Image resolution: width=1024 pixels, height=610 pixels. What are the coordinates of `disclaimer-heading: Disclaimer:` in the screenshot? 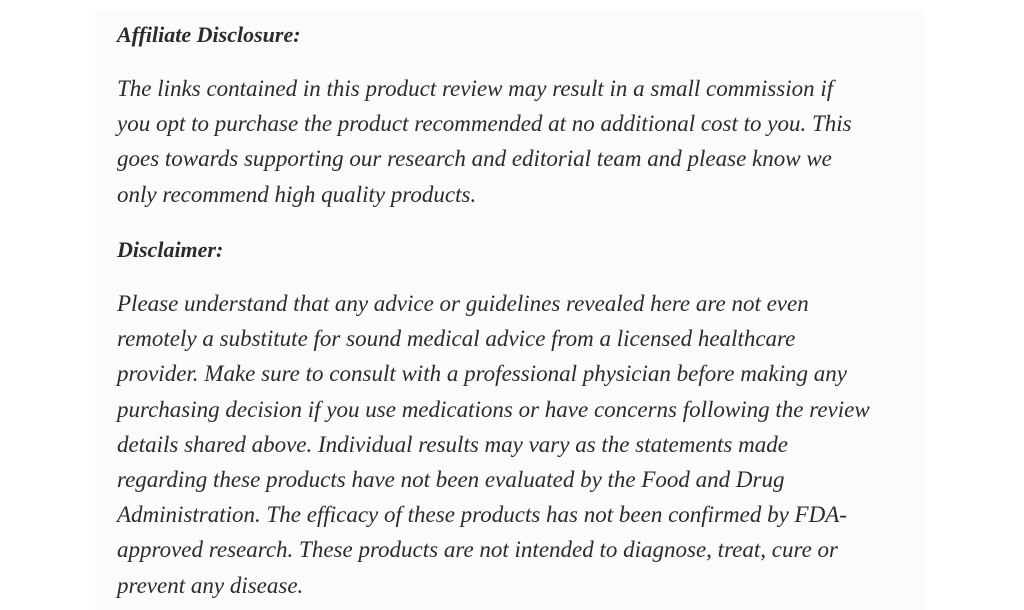 It's located at (170, 249).